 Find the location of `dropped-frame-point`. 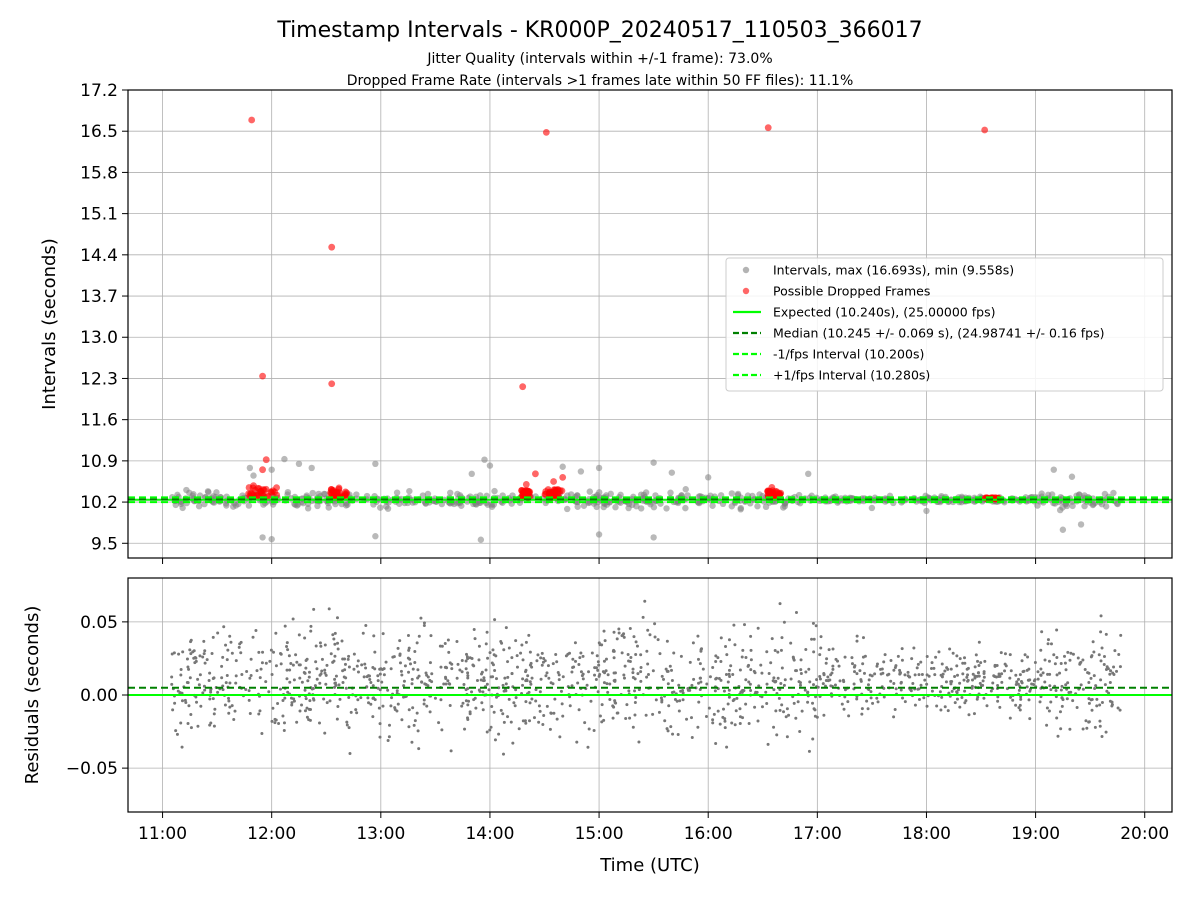

dropped-frame-point is located at coordinates (546, 132).